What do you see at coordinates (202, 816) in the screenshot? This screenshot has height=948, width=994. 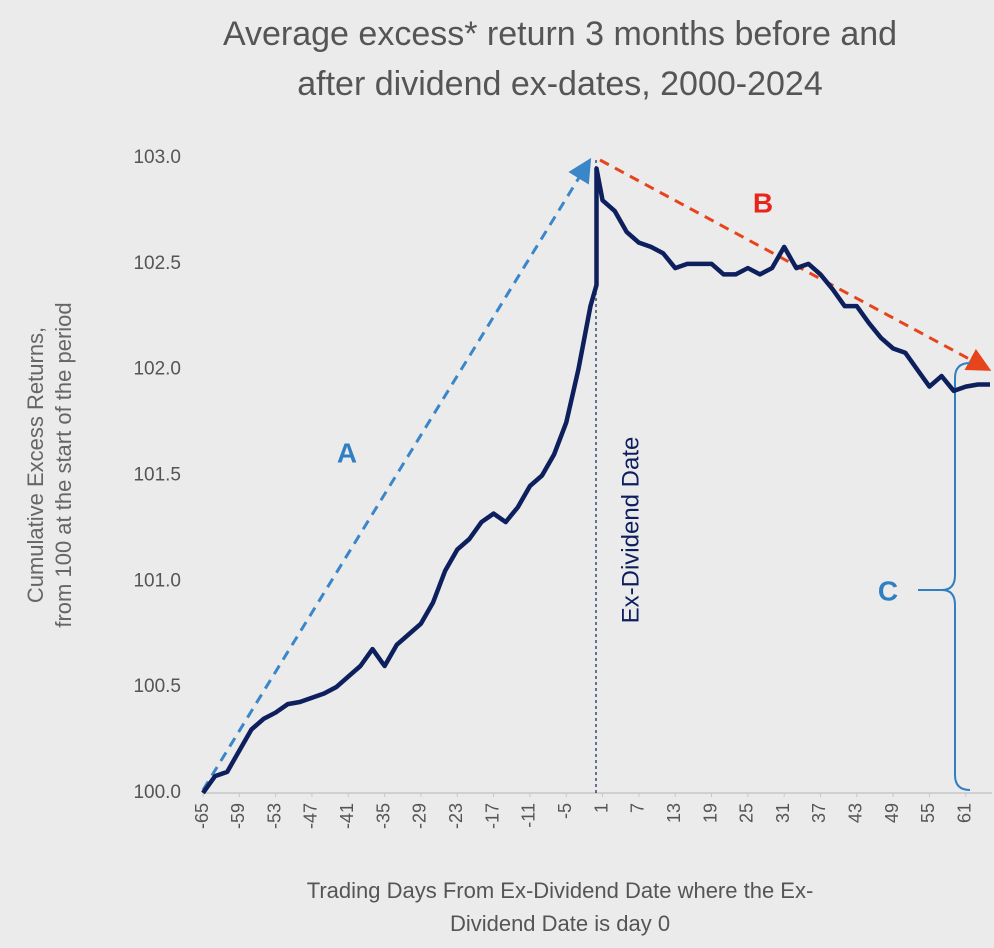 I see `x-tick-label: -65` at bounding box center [202, 816].